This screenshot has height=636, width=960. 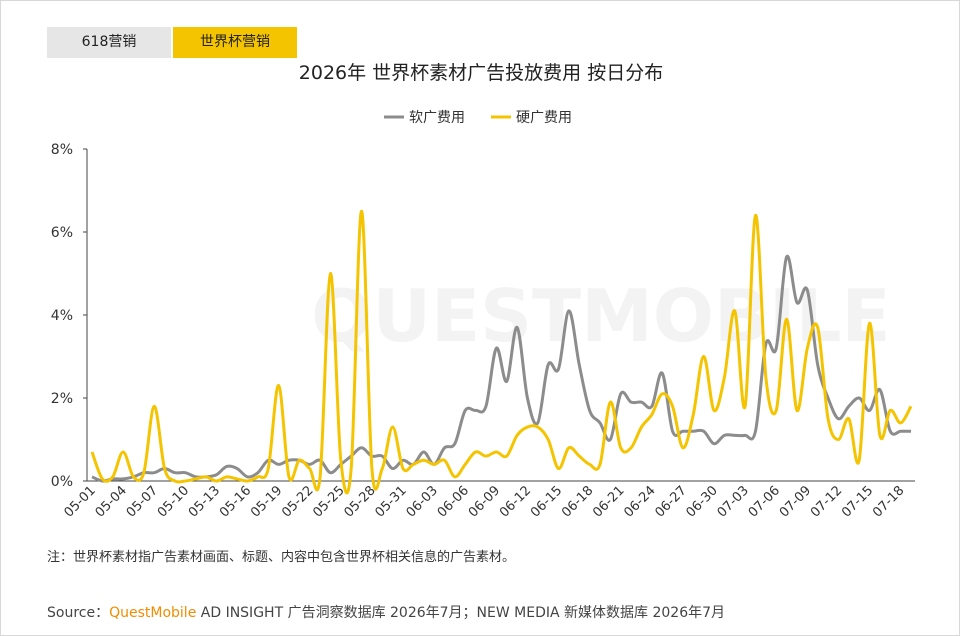 What do you see at coordinates (453, 501) in the screenshot?
I see `x-tick-label: 06-06` at bounding box center [453, 501].